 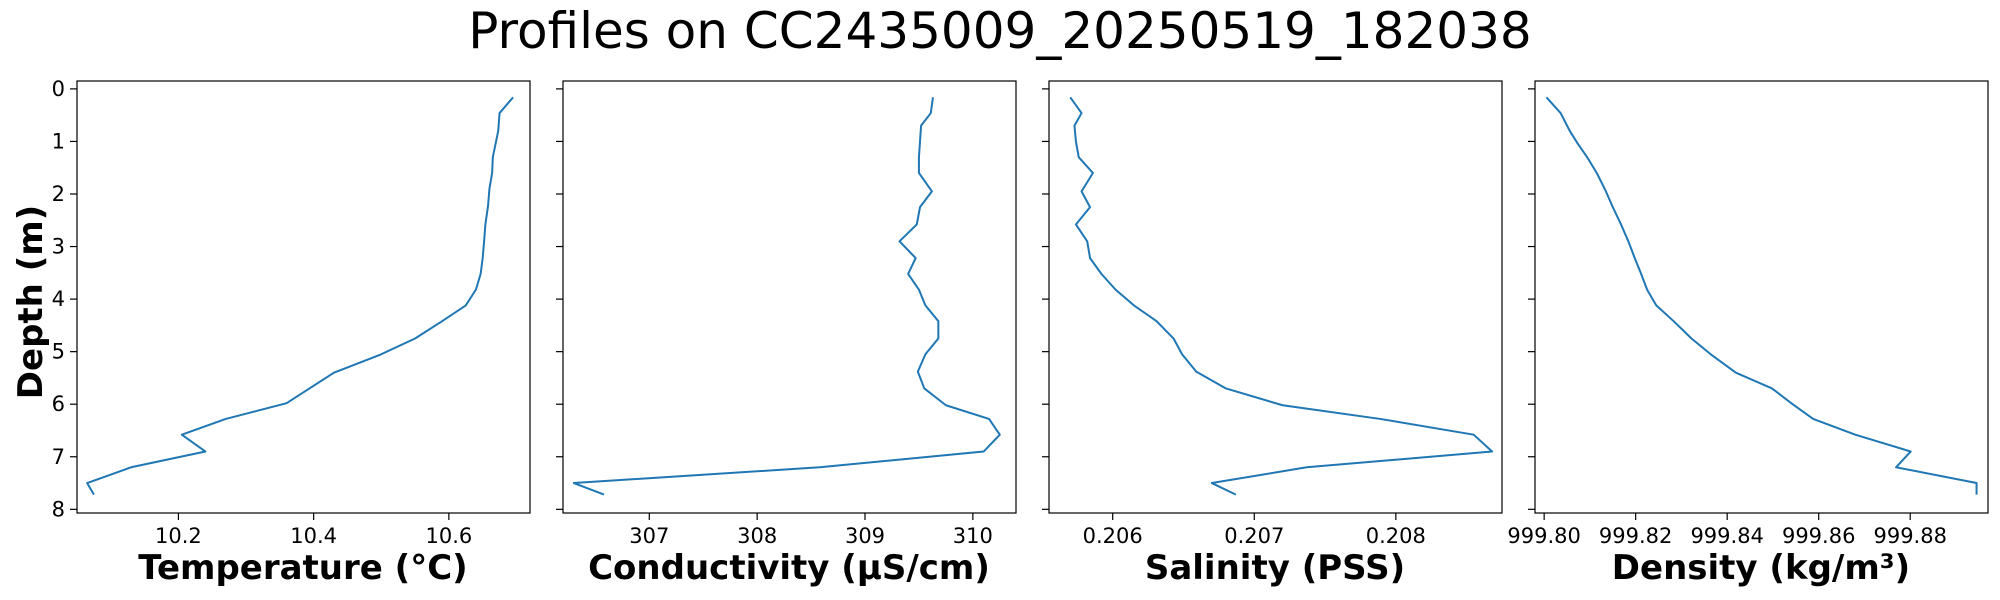 I want to click on salinity-x-tick-label: 0.207, so click(x=1254, y=536).